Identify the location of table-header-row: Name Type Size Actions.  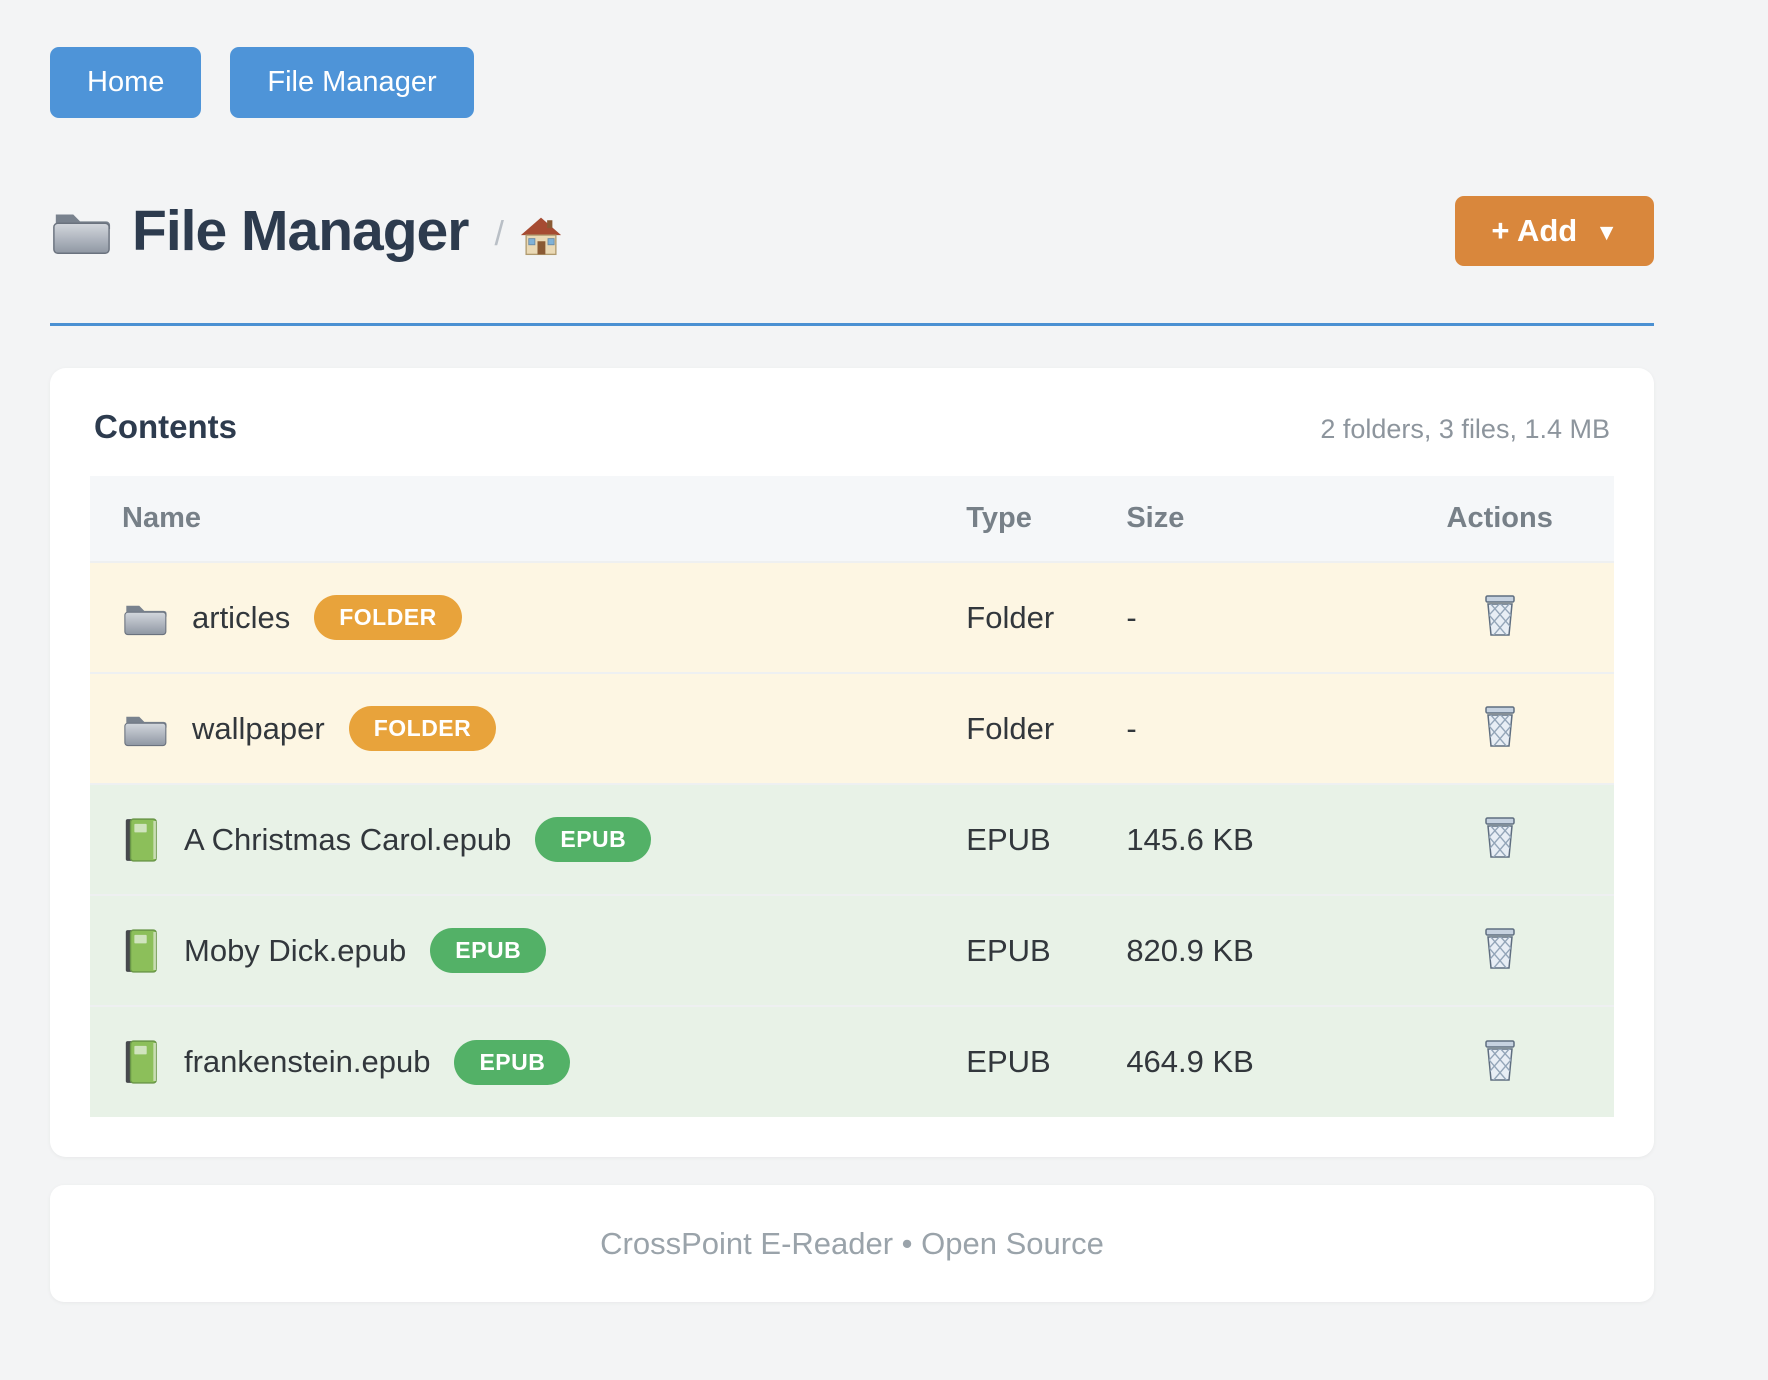
(852, 519).